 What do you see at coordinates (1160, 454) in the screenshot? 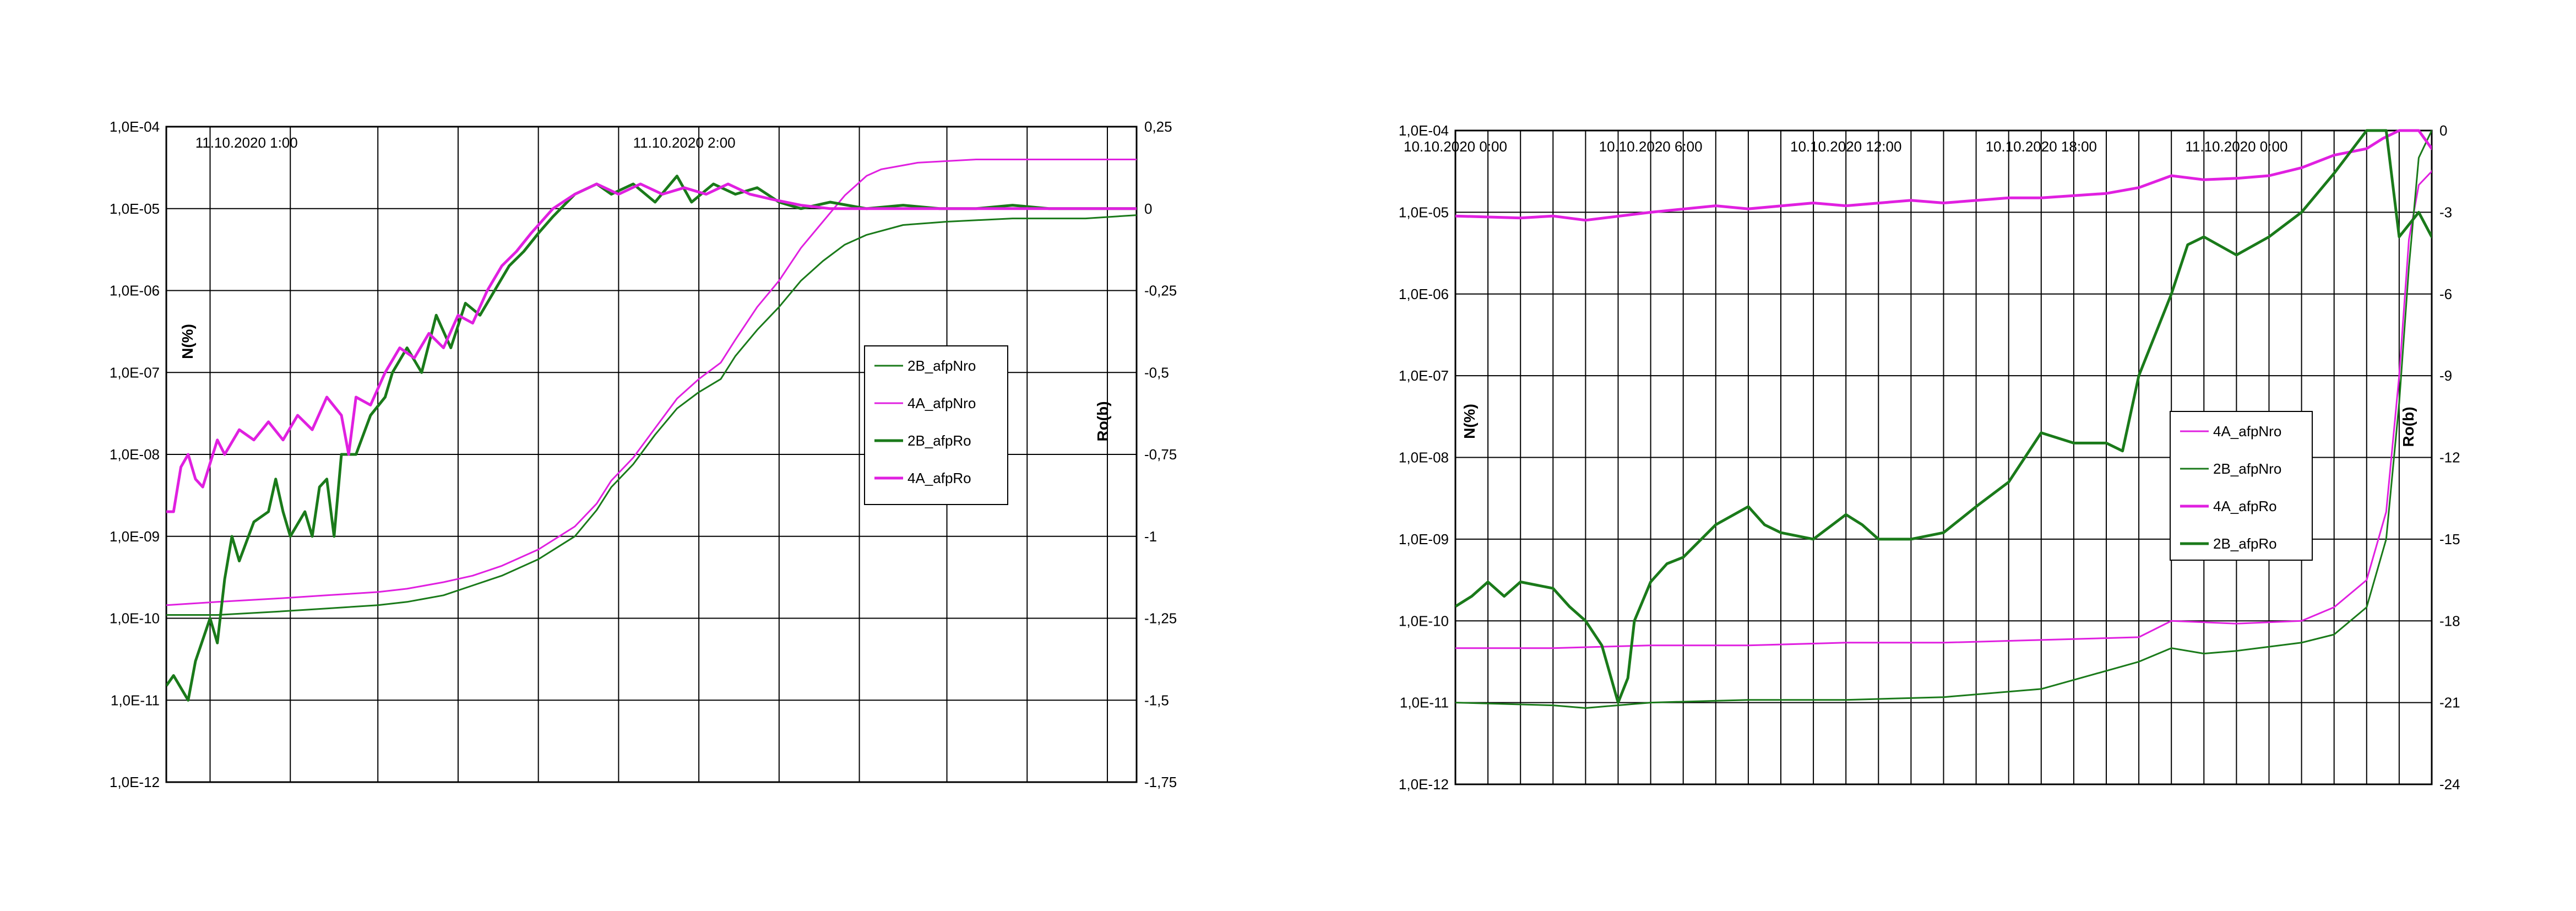
I see `y2-tick-label: -0,75` at bounding box center [1160, 454].